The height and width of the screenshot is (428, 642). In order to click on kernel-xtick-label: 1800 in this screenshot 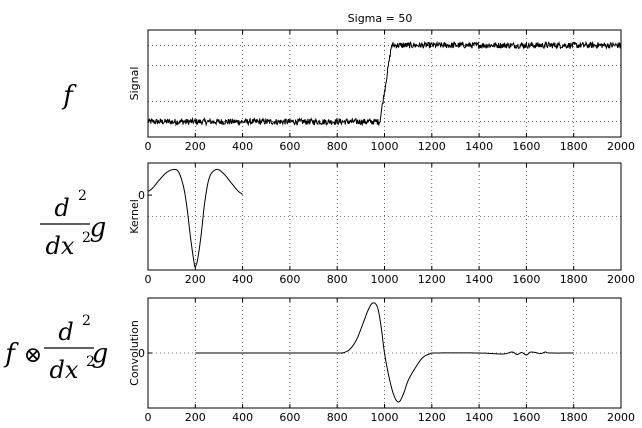, I will do `click(574, 279)`.